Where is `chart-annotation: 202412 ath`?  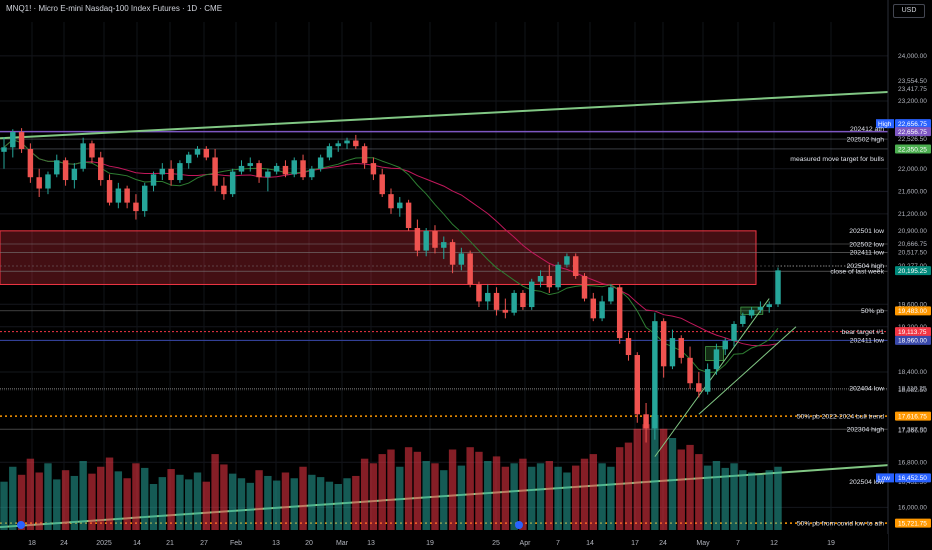 chart-annotation: 202412 ath is located at coordinates (867, 129).